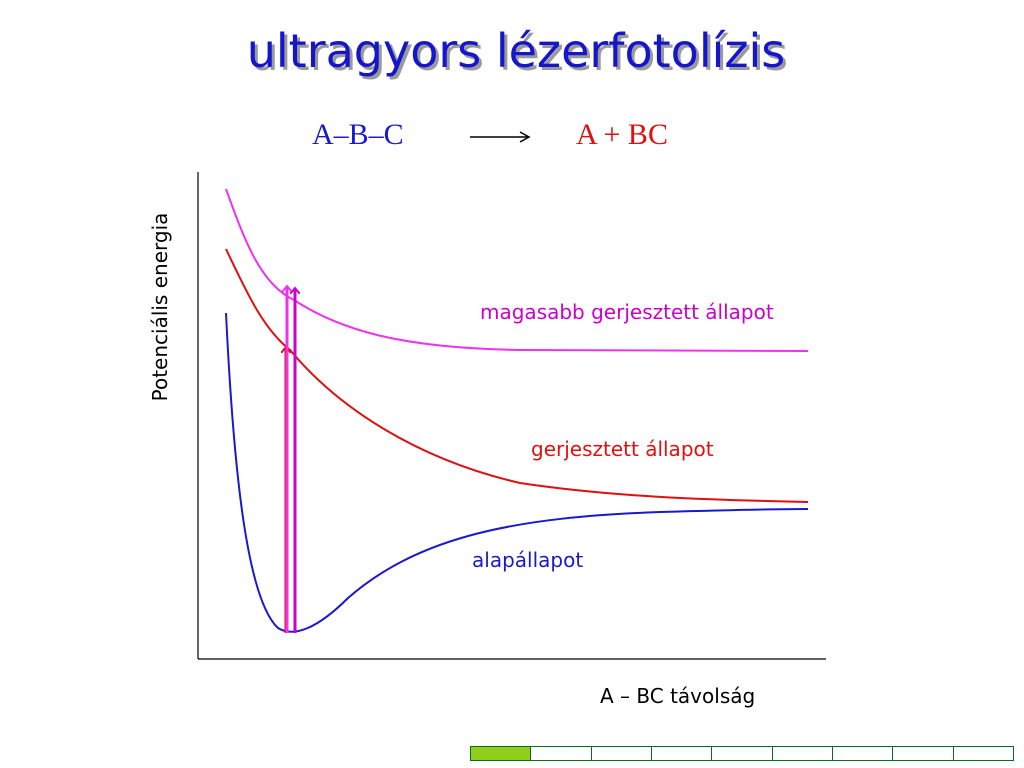 The width and height of the screenshot is (1024, 768). I want to click on x-axis-label: A – BC távolság, so click(678, 696).